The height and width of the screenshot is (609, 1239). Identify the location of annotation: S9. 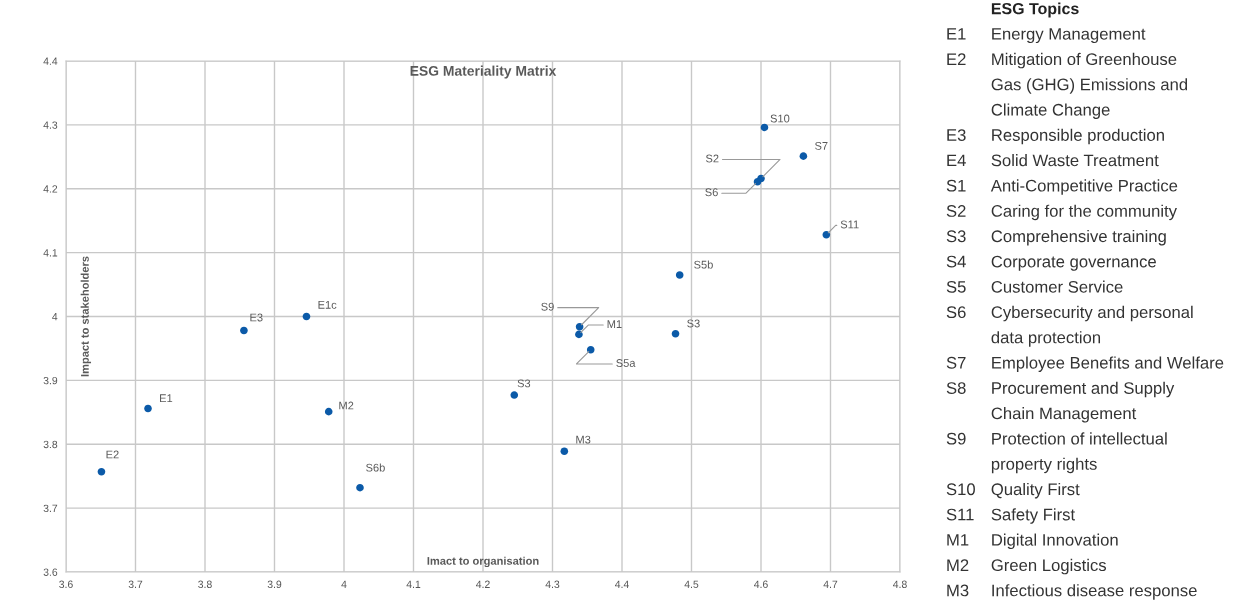
(547, 306).